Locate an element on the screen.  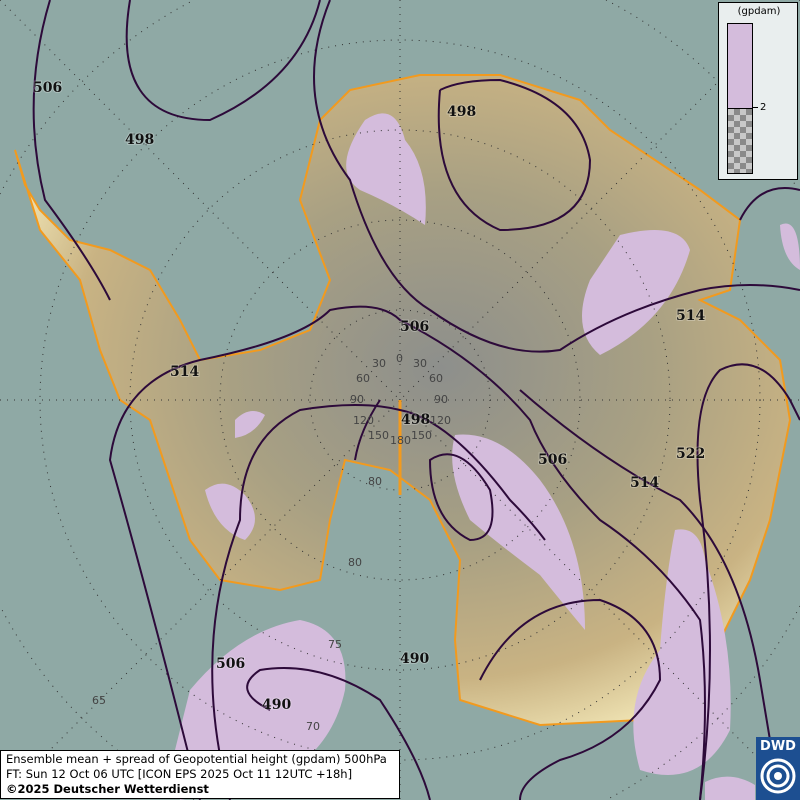
legend-spread-high-swatch is located at coordinates (740, 66).